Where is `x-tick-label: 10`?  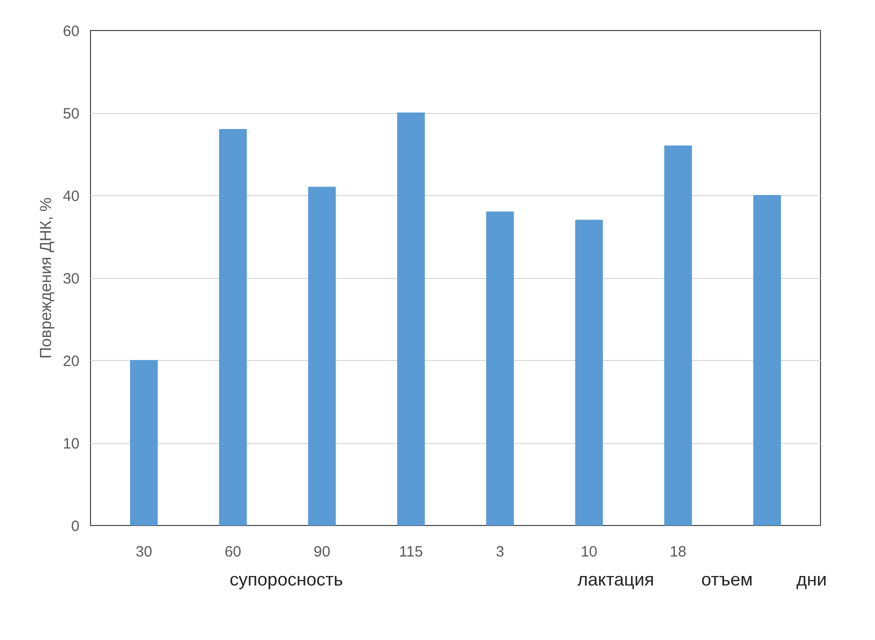 x-tick-label: 10 is located at coordinates (589, 552).